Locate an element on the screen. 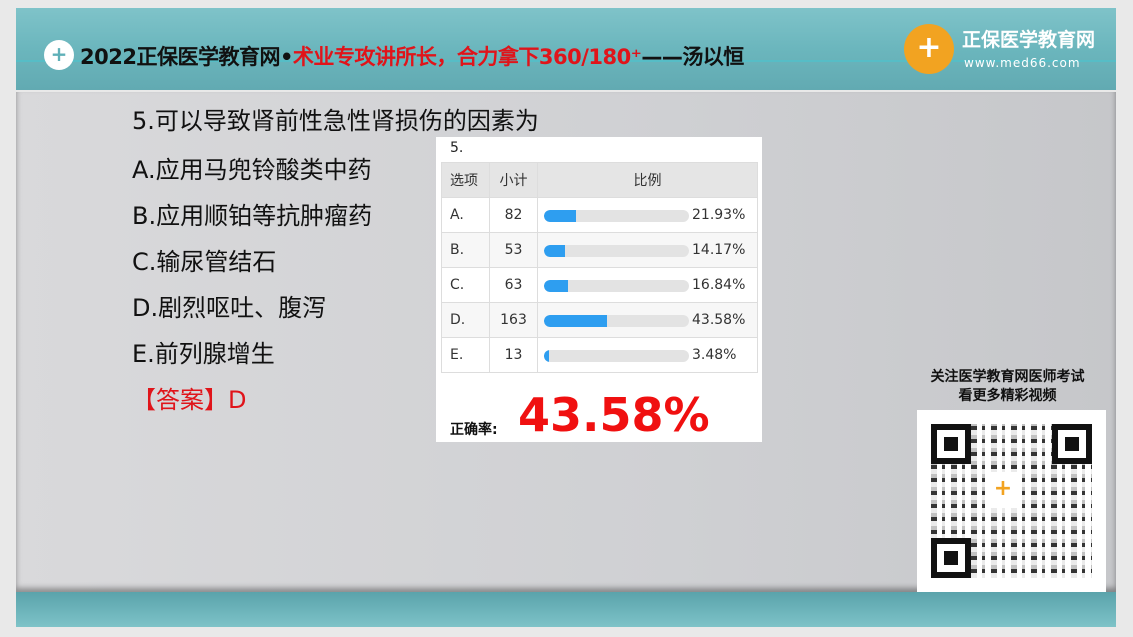  row-ratio: 16.84% is located at coordinates (647, 285).